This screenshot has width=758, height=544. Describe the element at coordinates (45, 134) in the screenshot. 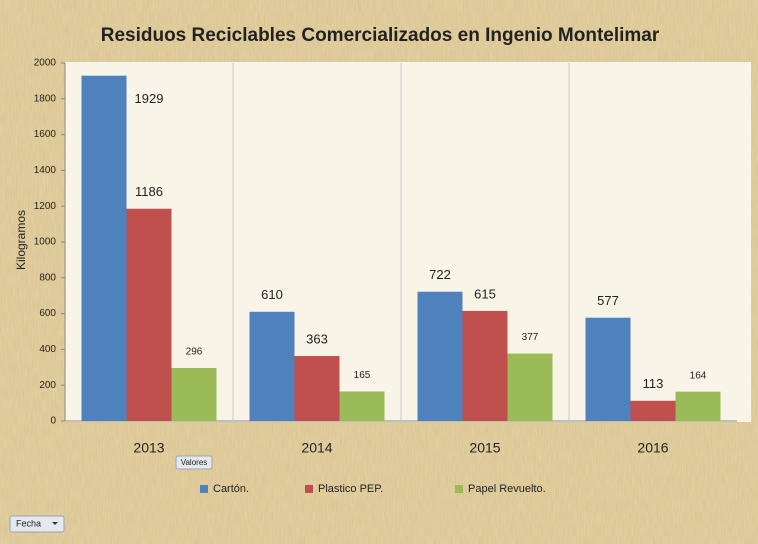

I see `y-tick-label: 1600` at that location.